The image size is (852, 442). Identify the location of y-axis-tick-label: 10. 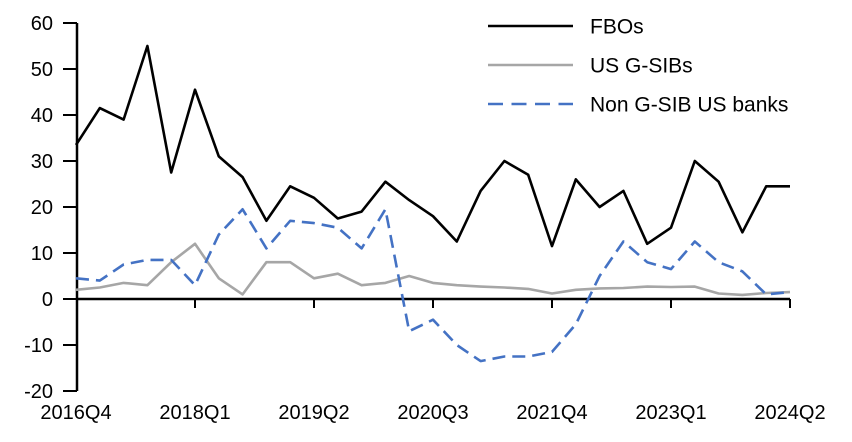
(42, 254).